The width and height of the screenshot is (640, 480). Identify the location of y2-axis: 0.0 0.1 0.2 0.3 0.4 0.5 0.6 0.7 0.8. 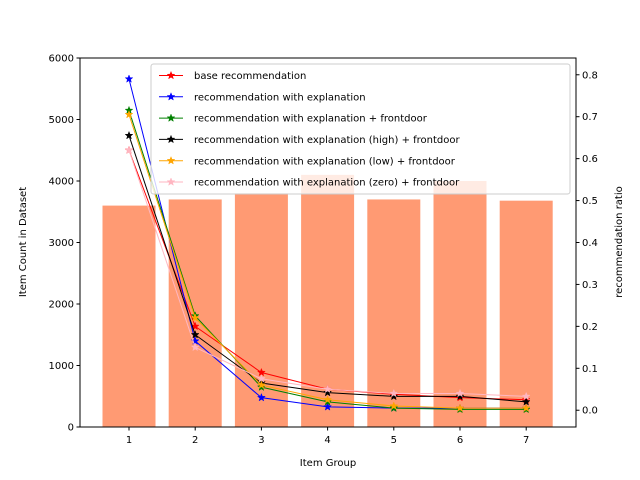
(587, 243).